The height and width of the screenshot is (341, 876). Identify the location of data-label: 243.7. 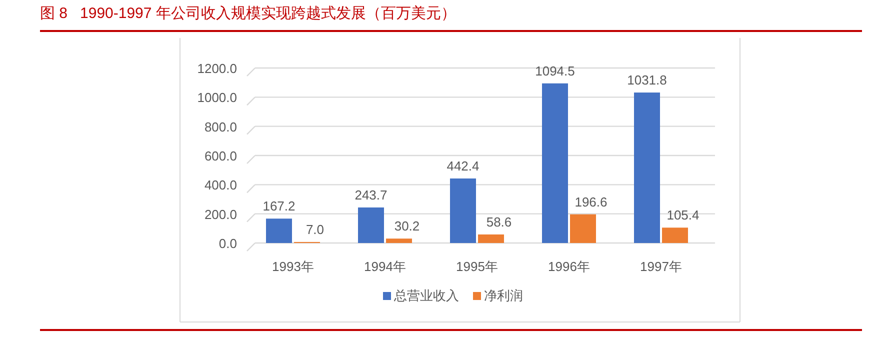
(371, 194).